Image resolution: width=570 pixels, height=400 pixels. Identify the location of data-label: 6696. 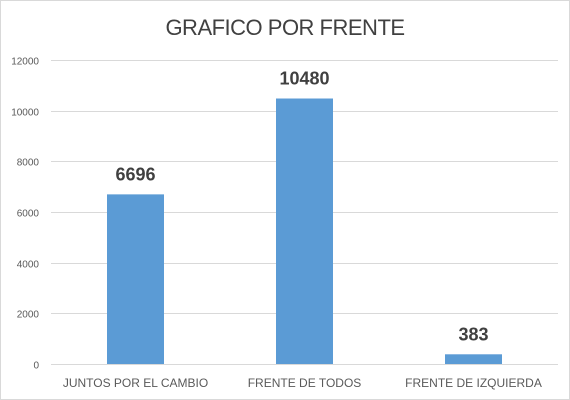
(135, 174).